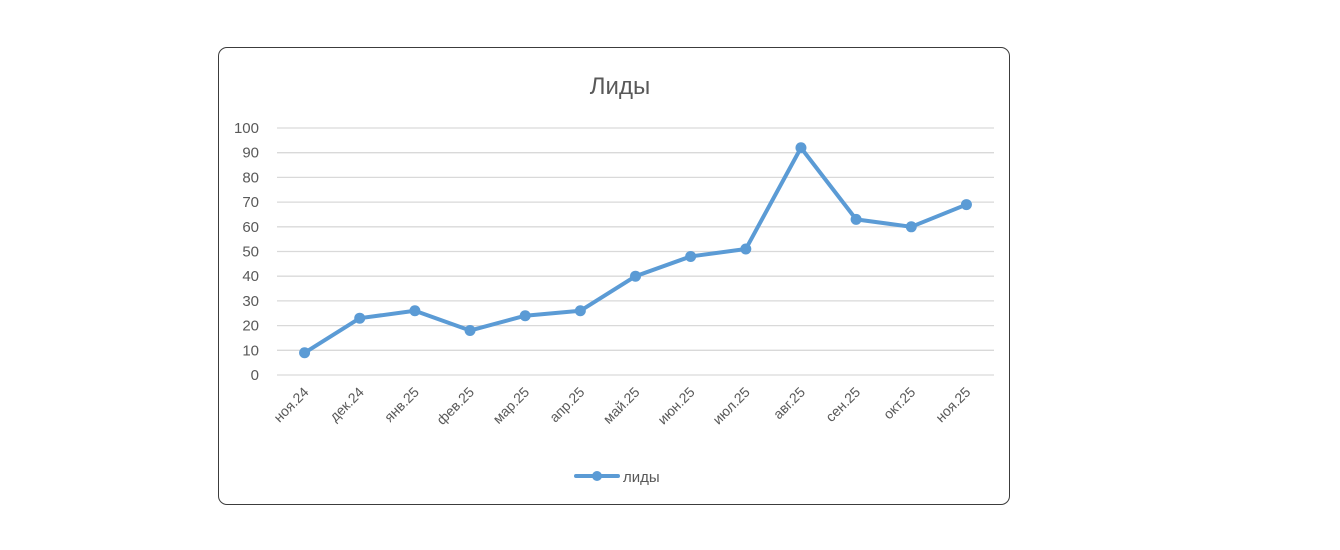 This screenshot has width=1340, height=550. Describe the element at coordinates (641, 477) in the screenshot. I see `legend-label: лиды` at that location.